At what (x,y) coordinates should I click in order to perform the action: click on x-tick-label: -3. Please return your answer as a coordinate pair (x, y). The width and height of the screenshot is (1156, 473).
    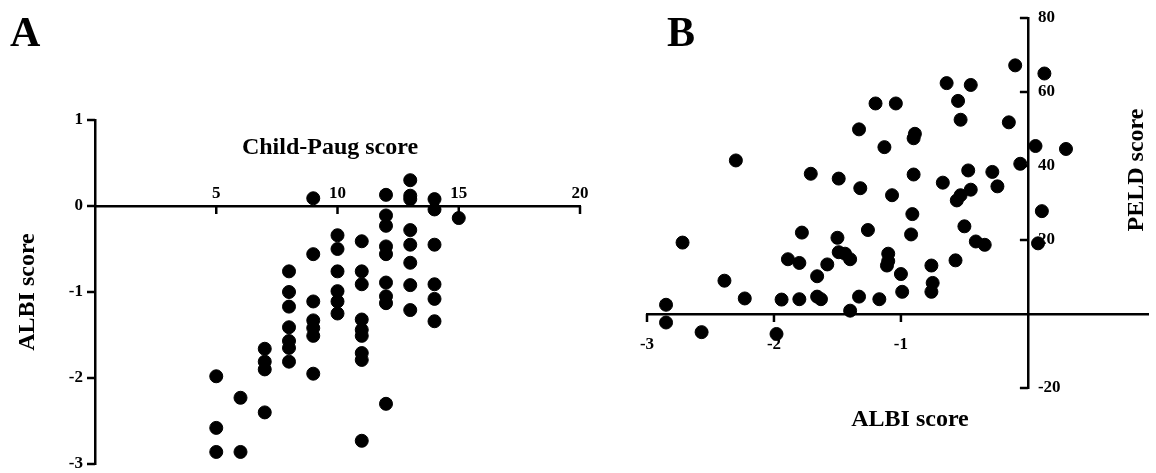
    Looking at the image, I should click on (647, 343).